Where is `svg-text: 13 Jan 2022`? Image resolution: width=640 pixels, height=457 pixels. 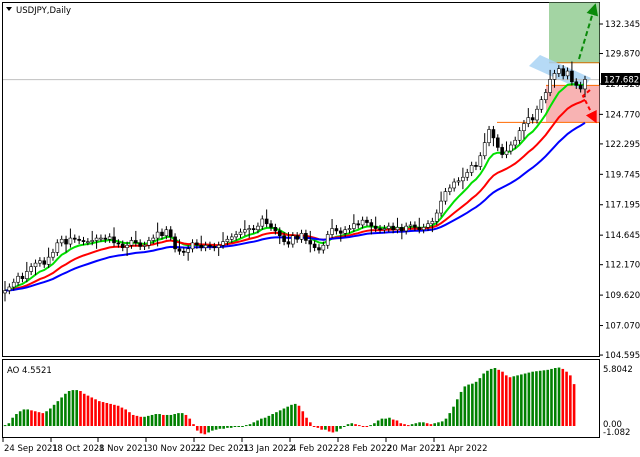 svg-text: 13 Jan 2022 is located at coordinates (268, 449).